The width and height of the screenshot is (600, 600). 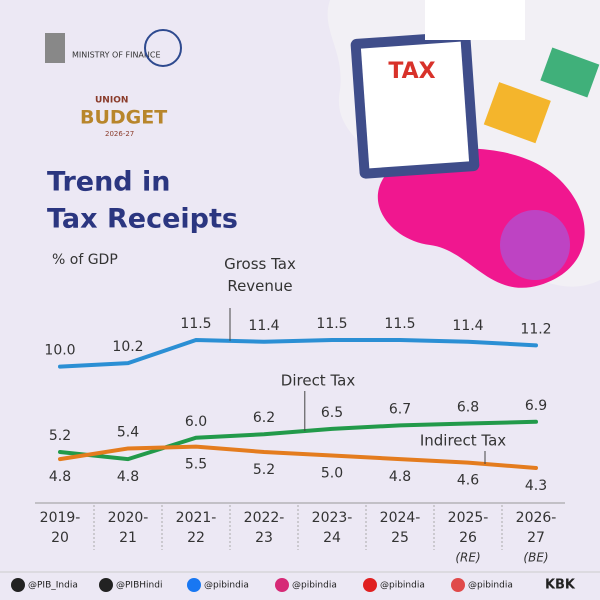 I want to click on data-label: 4.6, so click(x=468, y=481).